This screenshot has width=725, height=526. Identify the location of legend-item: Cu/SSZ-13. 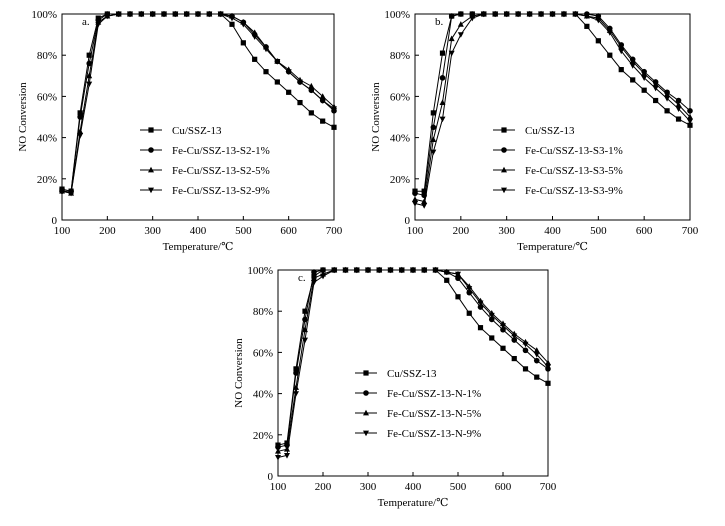
(396, 374).